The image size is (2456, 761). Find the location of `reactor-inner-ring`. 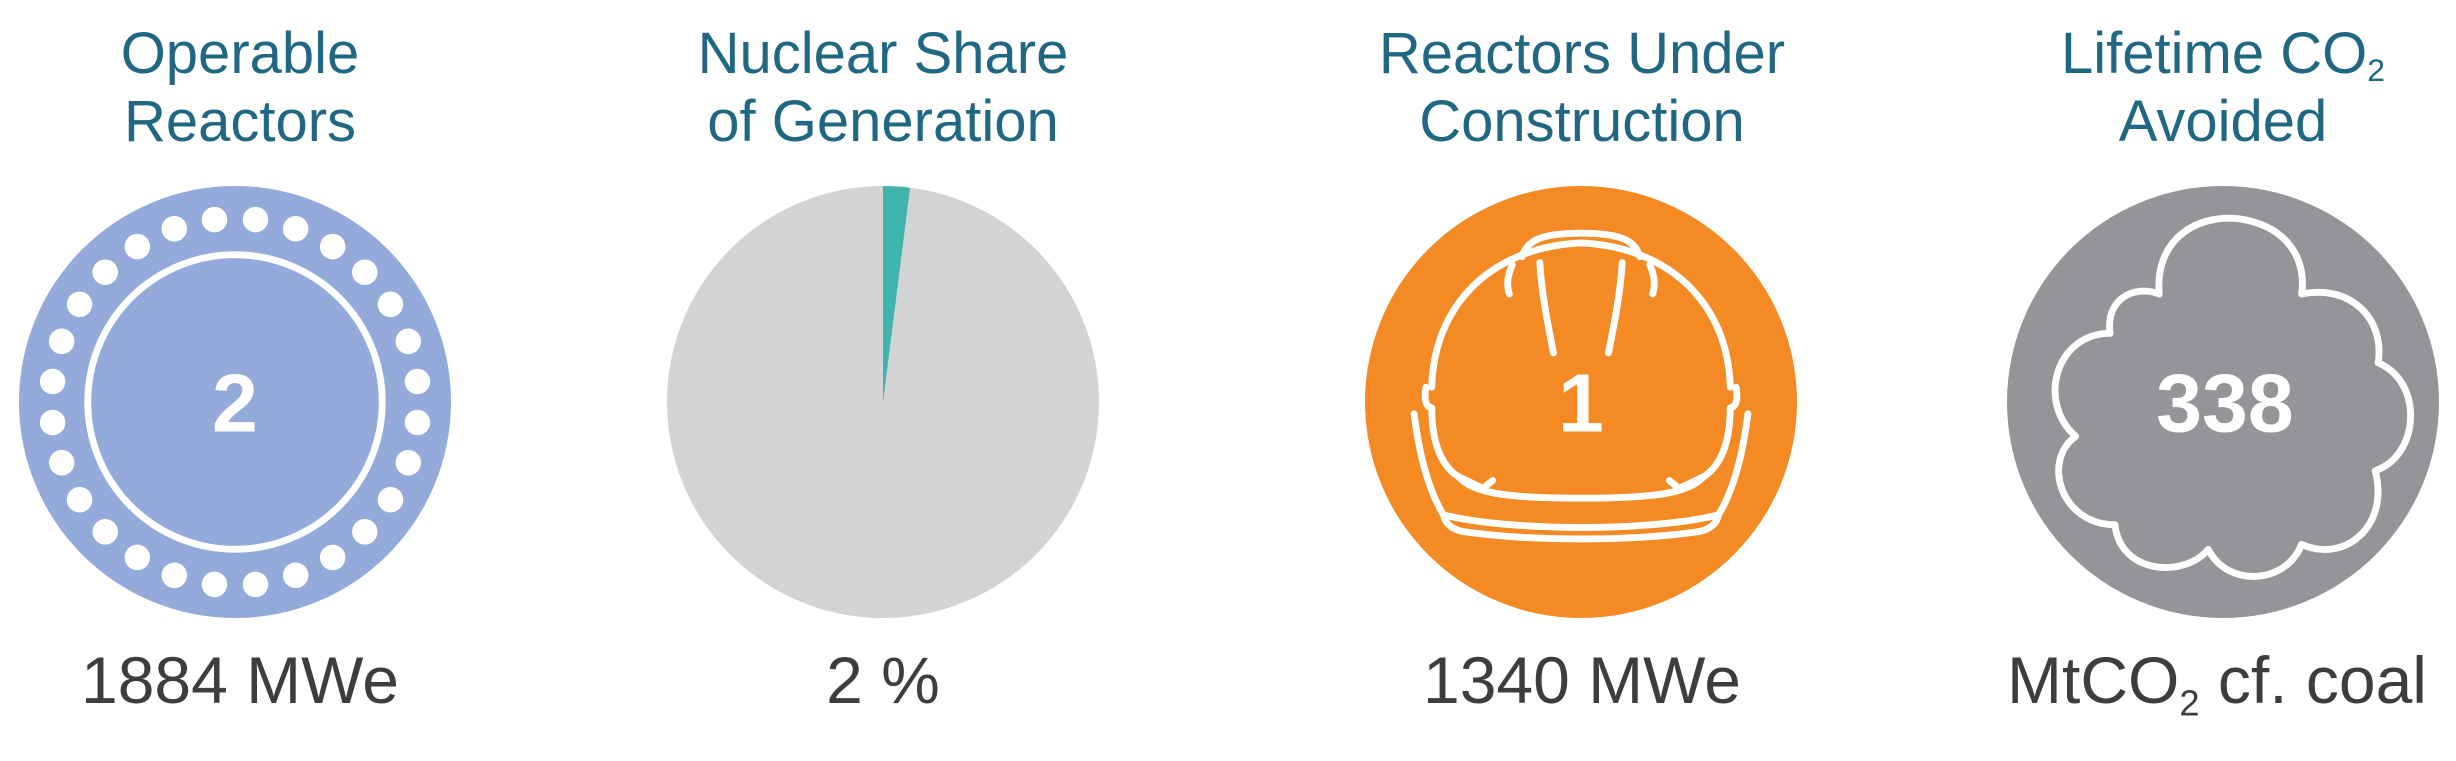

reactor-inner-ring is located at coordinates (235, 402).